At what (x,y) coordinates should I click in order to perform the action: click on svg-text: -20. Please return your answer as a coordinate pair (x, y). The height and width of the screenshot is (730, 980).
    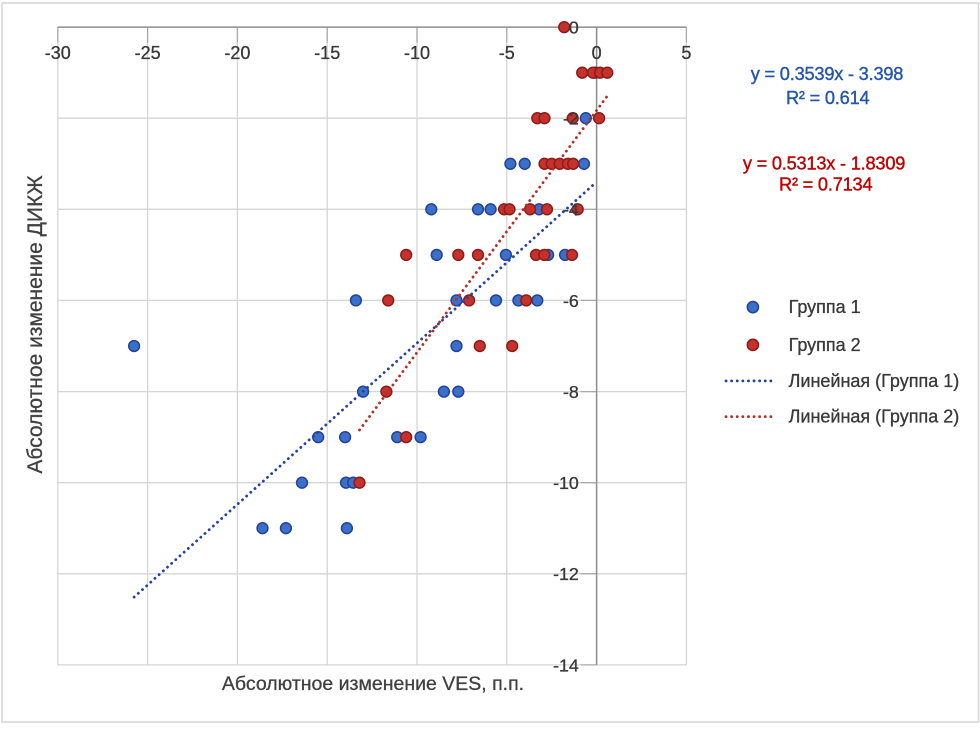
    Looking at the image, I should click on (237, 53).